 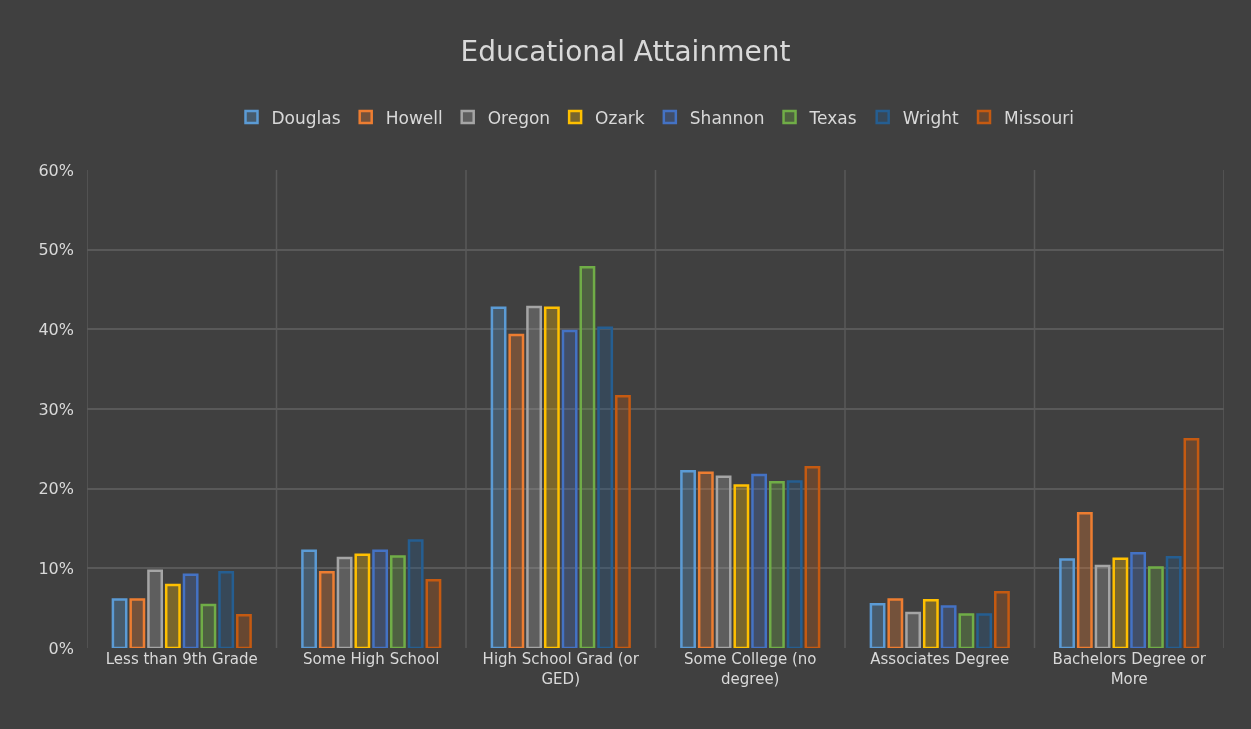 What do you see at coordinates (1039, 117) in the screenshot?
I see `legend-label: Missouri` at bounding box center [1039, 117].